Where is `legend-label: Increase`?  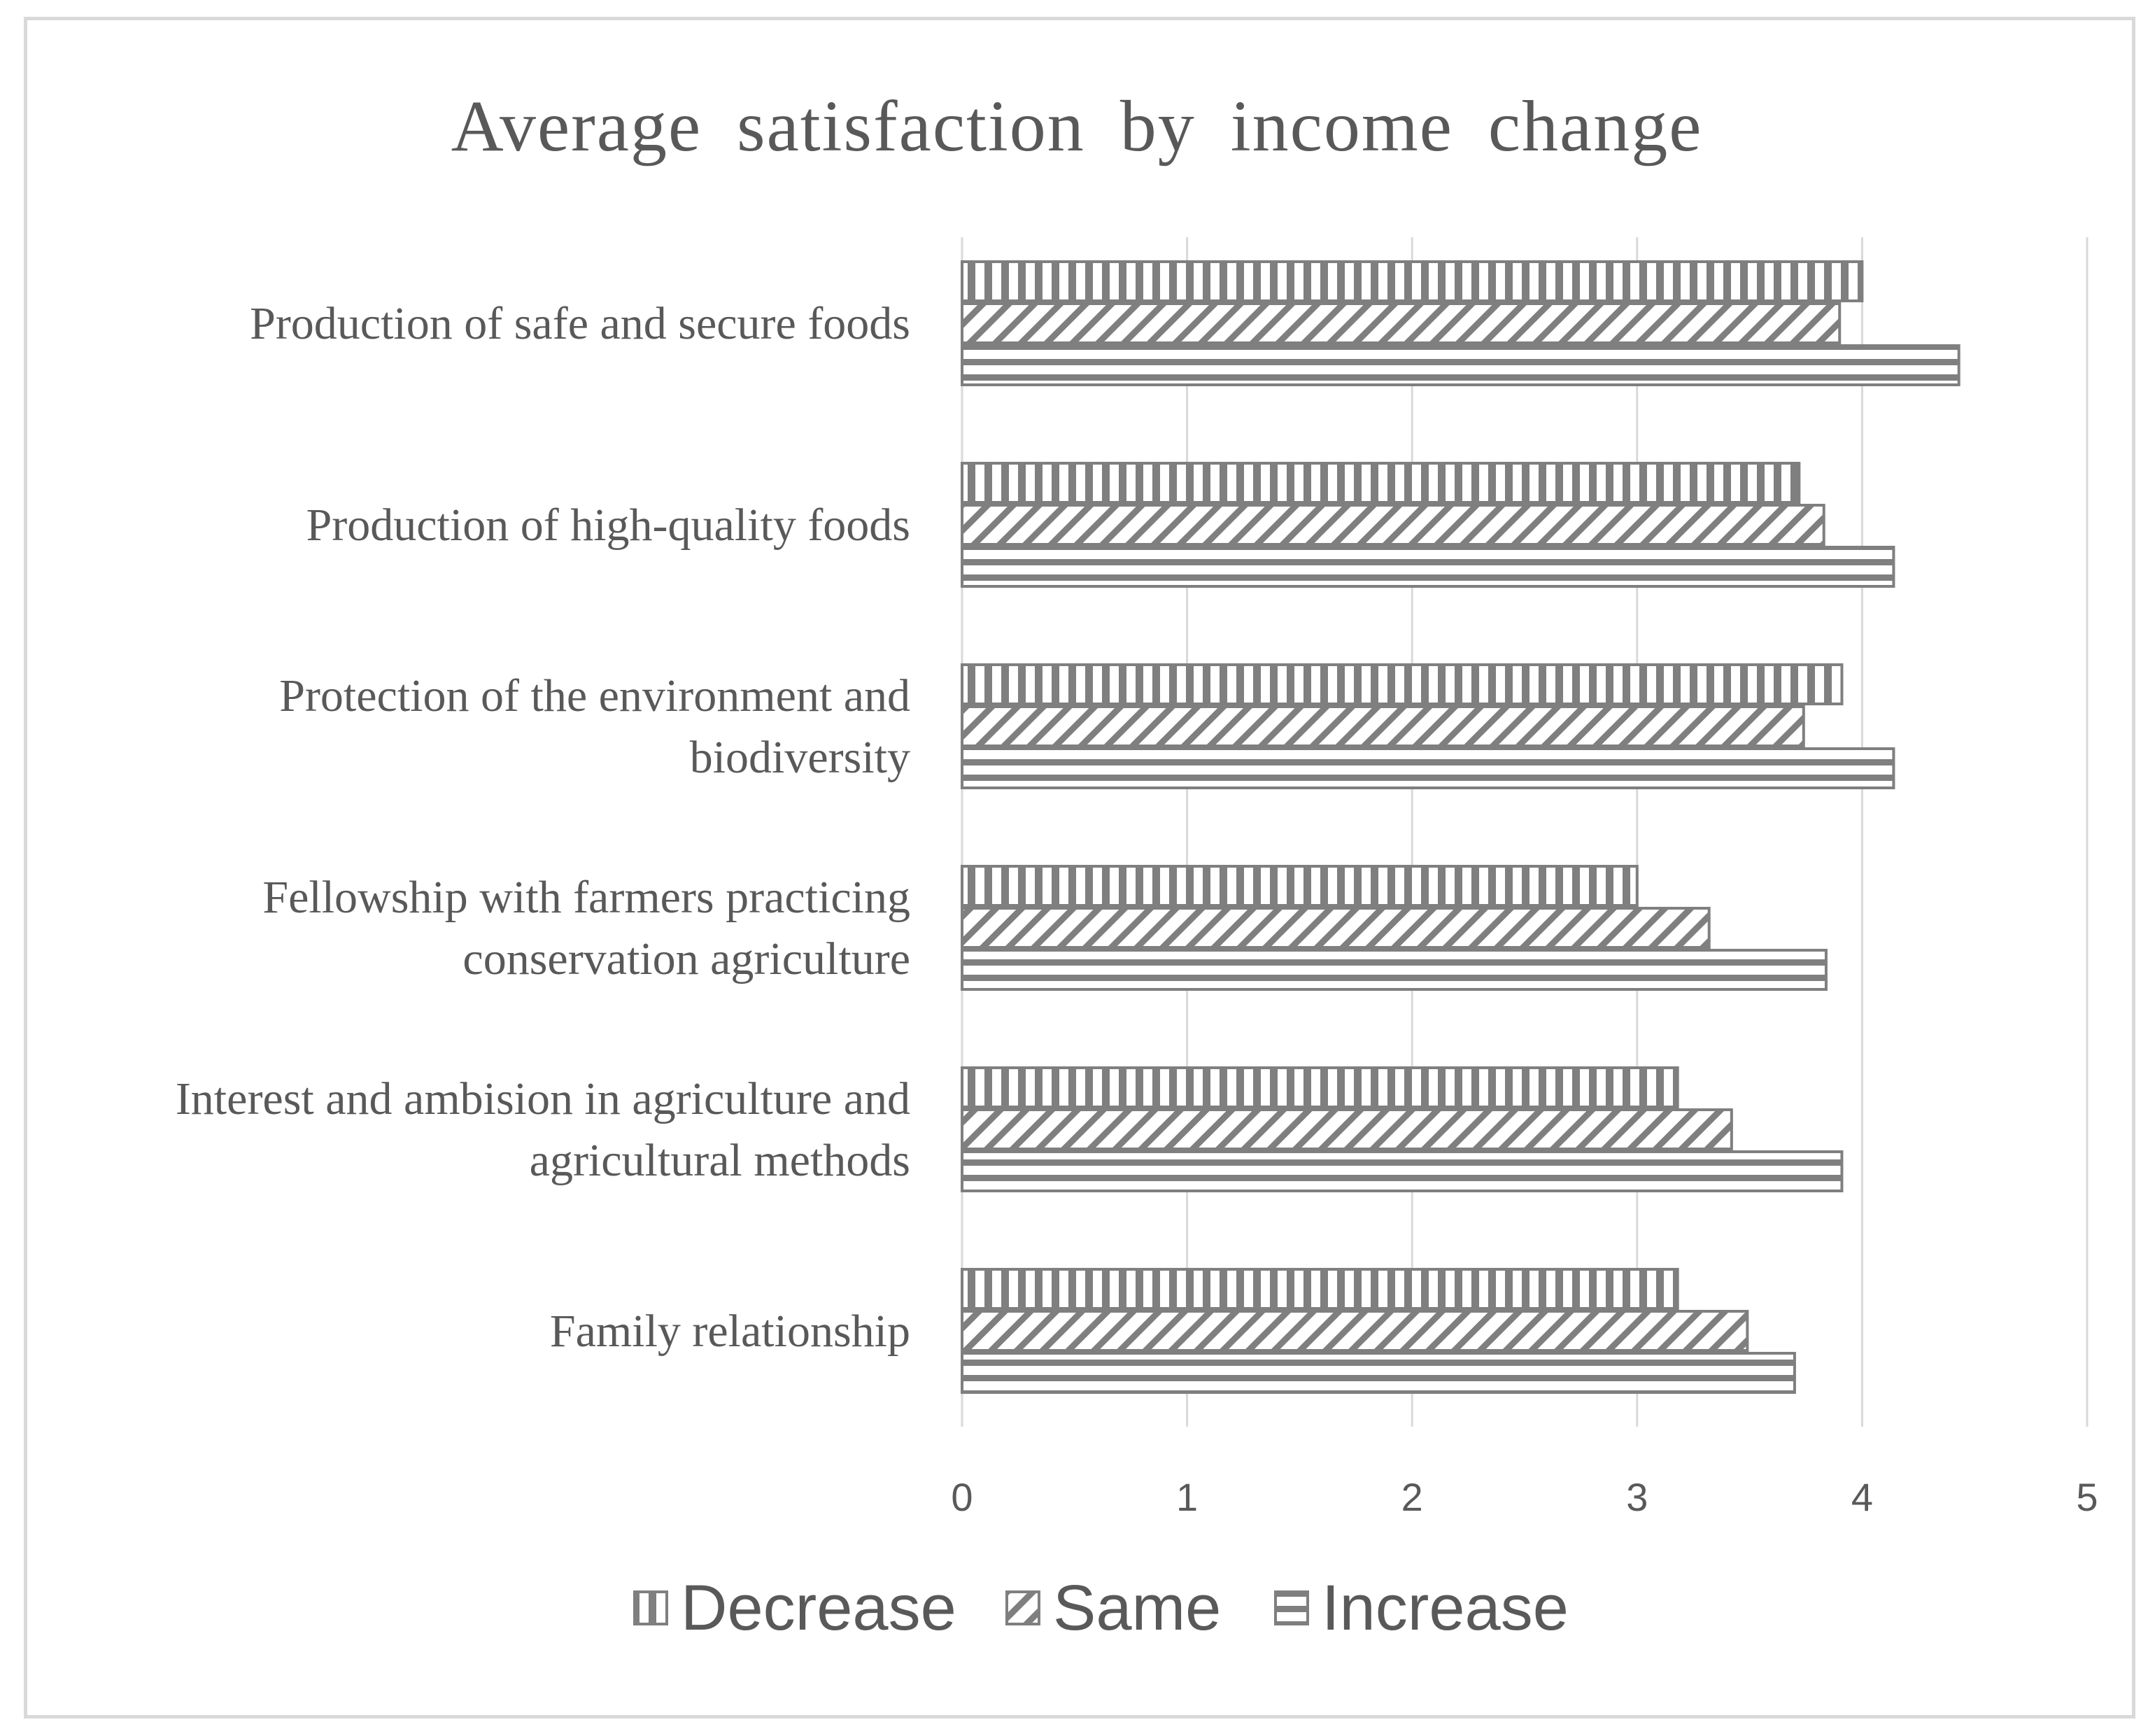
legend-label: Increase is located at coordinates (1446, 1608).